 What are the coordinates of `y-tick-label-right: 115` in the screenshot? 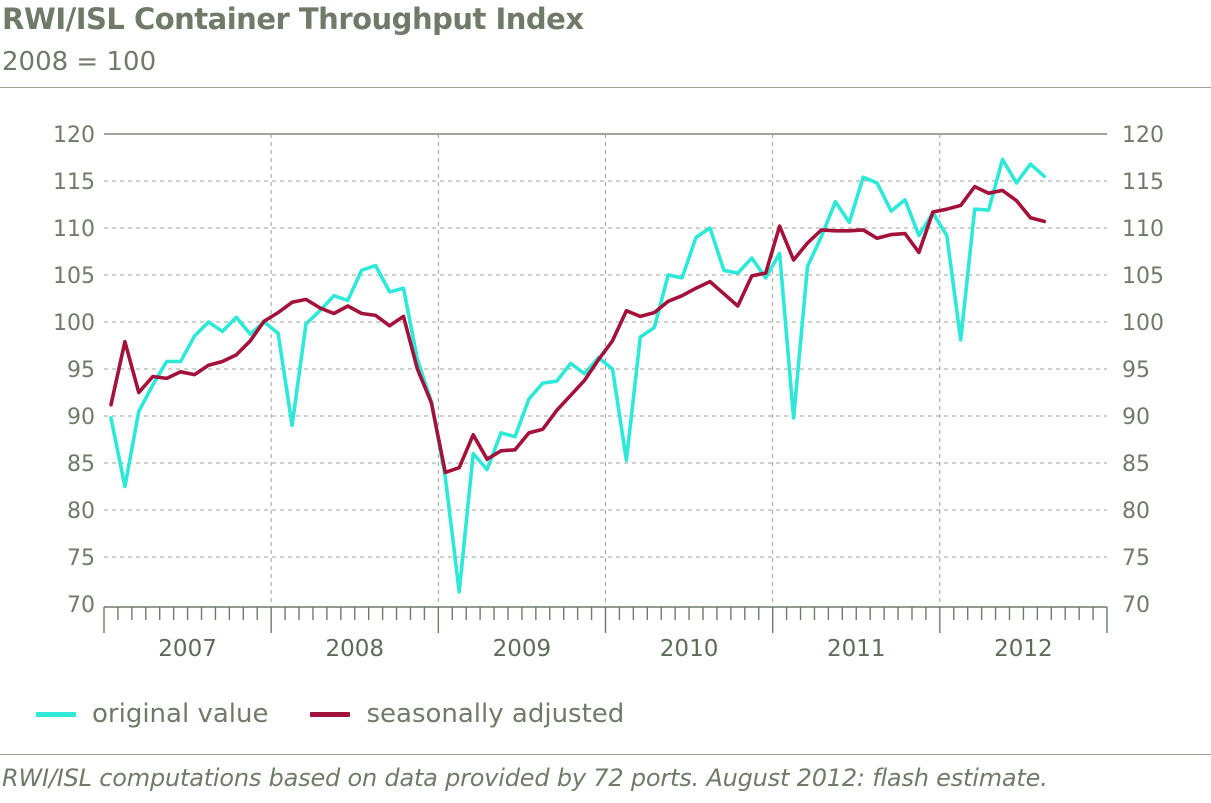 It's located at (1143, 182).